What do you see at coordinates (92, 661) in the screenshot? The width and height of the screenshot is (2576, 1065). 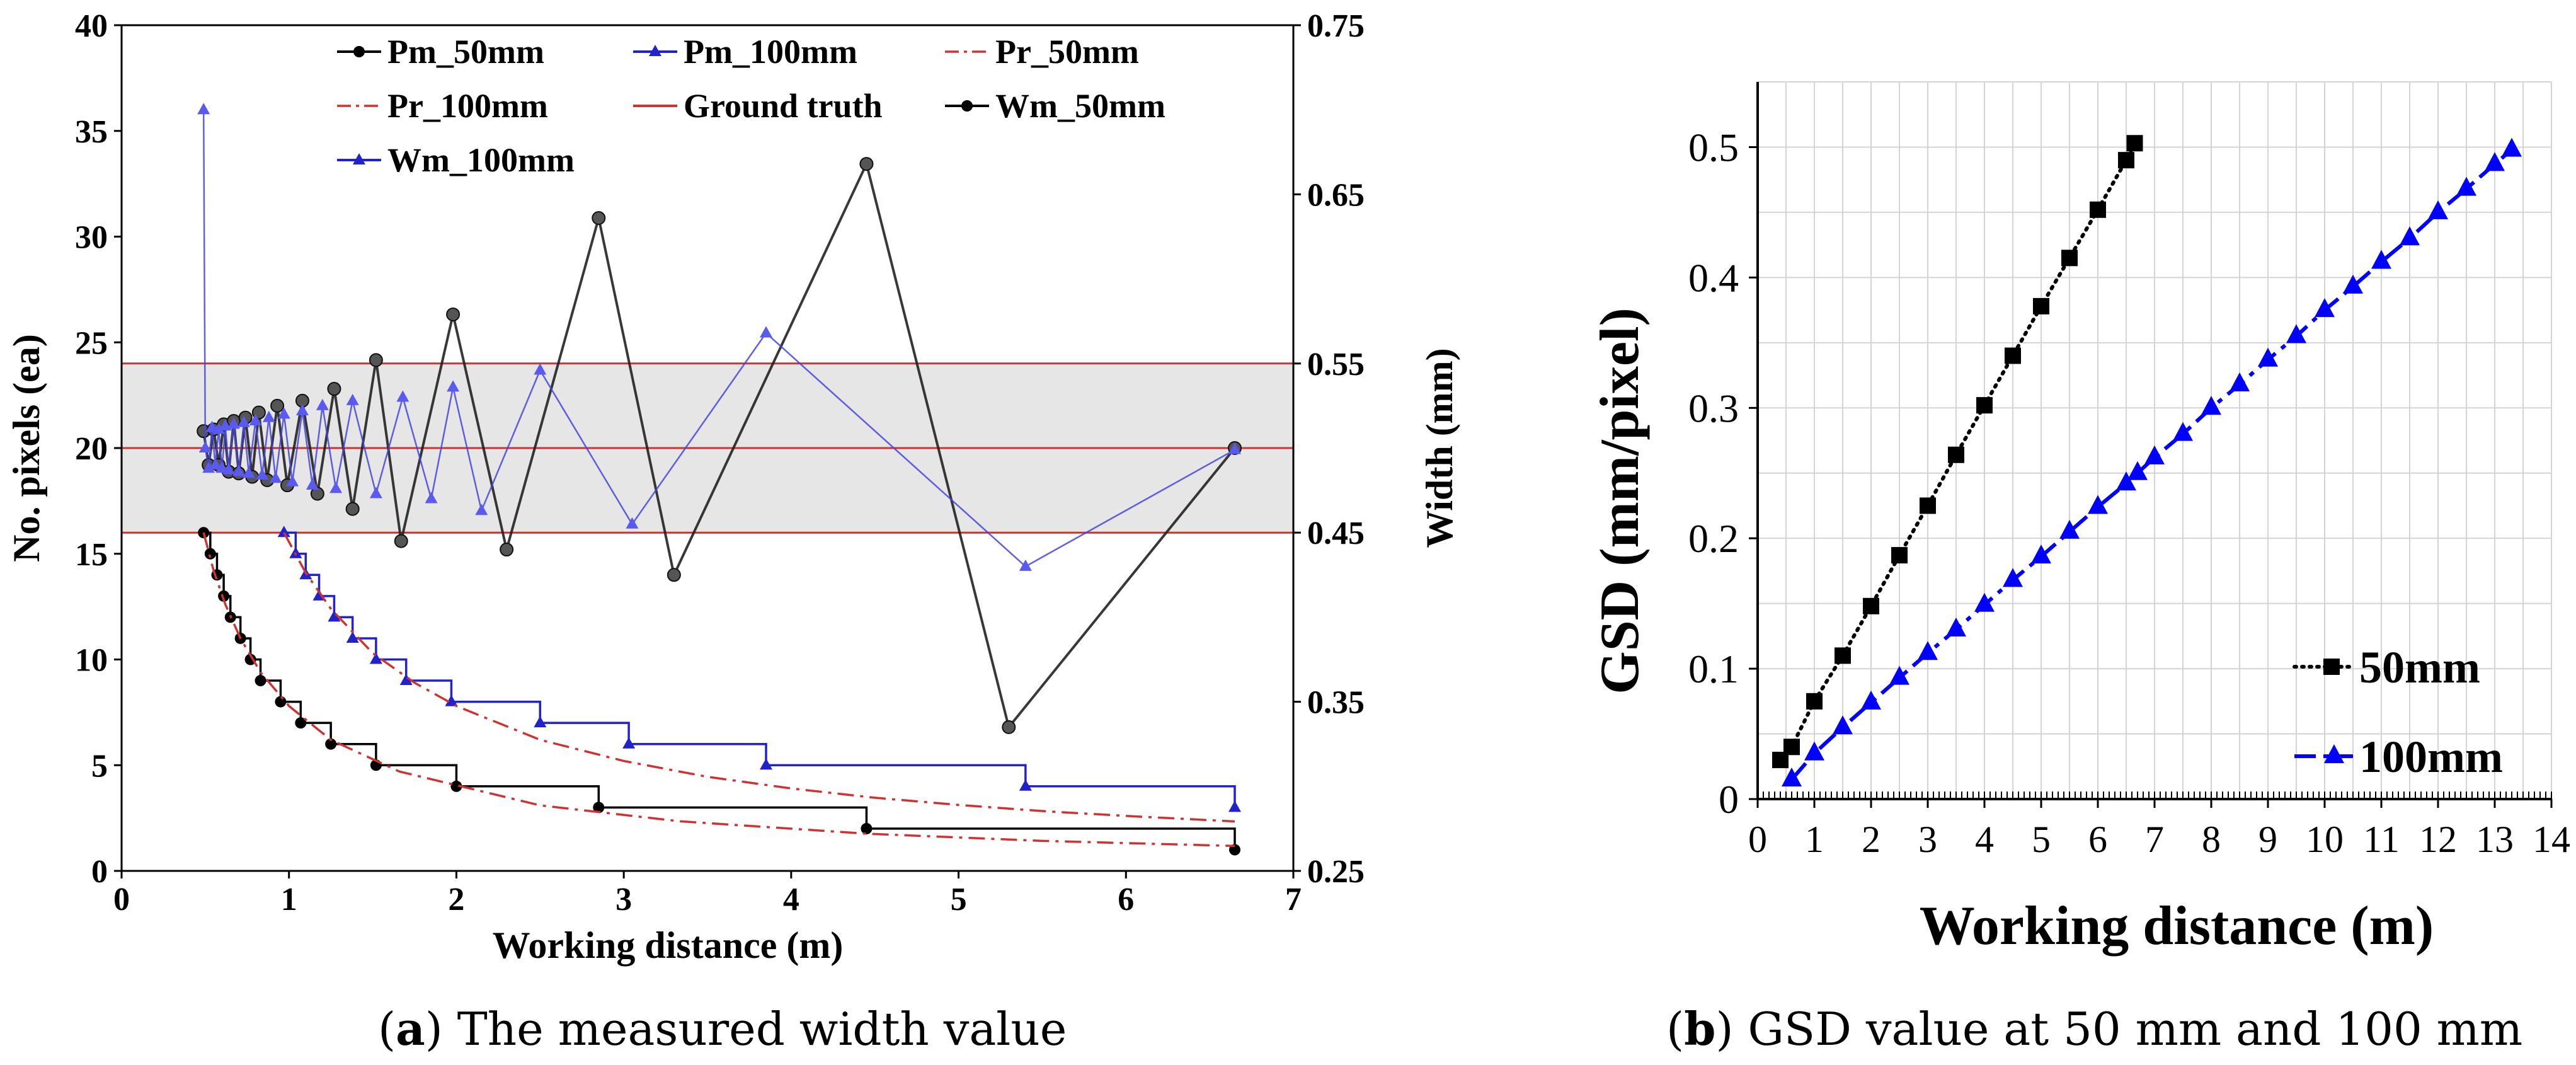 I see `y-tick-label: 10` at bounding box center [92, 661].